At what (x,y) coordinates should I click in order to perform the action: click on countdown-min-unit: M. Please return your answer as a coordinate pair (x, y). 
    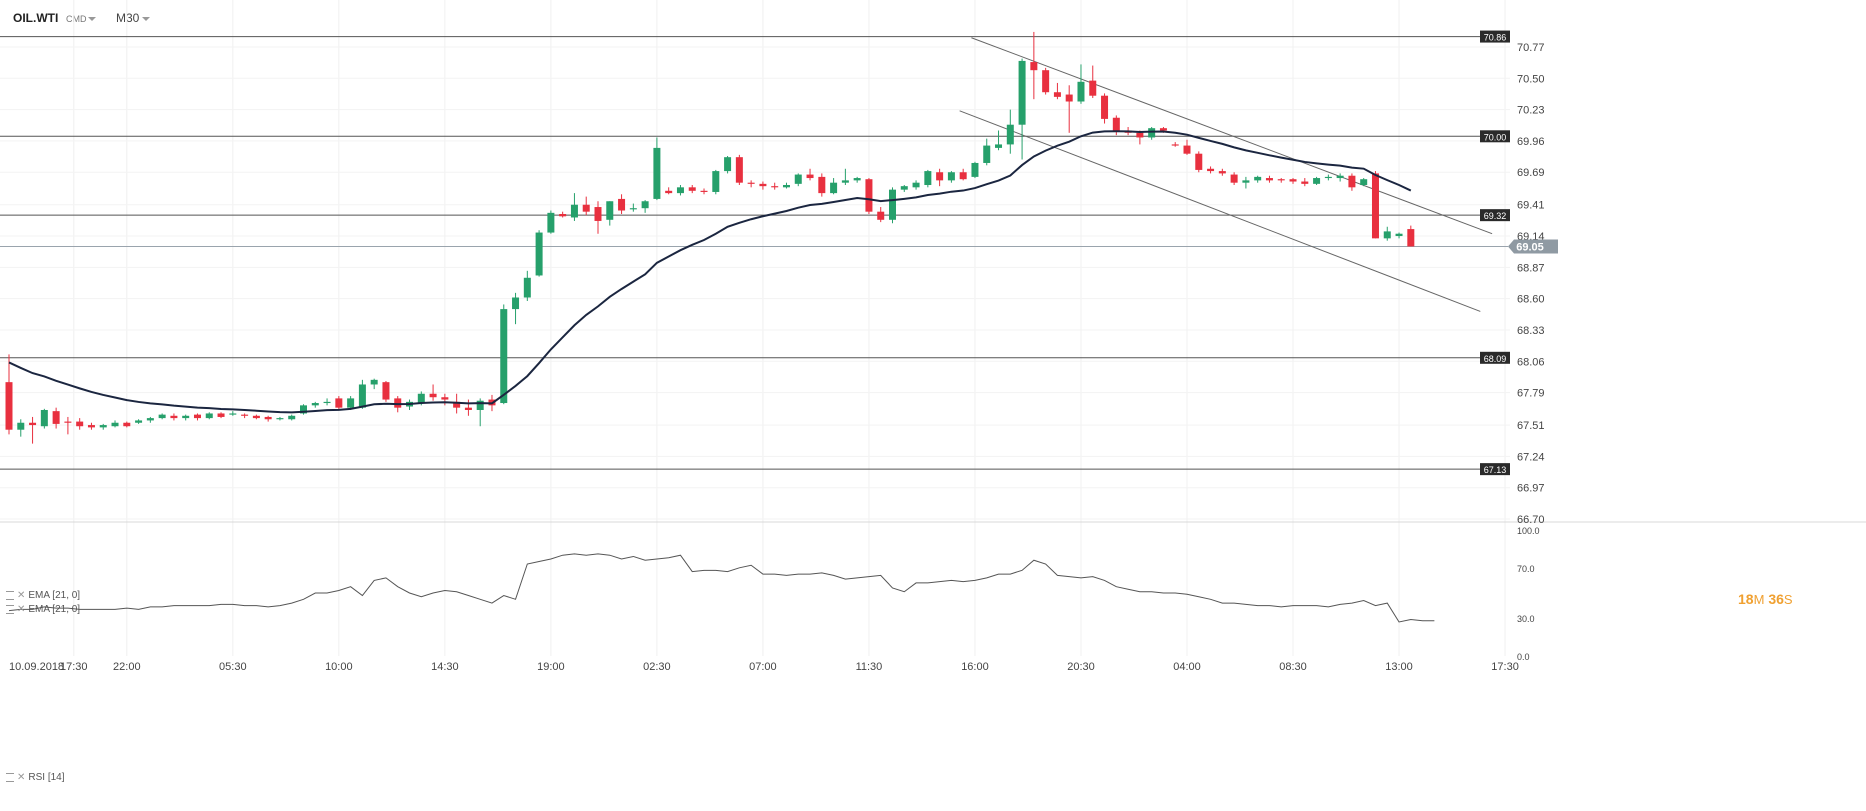
    Looking at the image, I should click on (1759, 599).